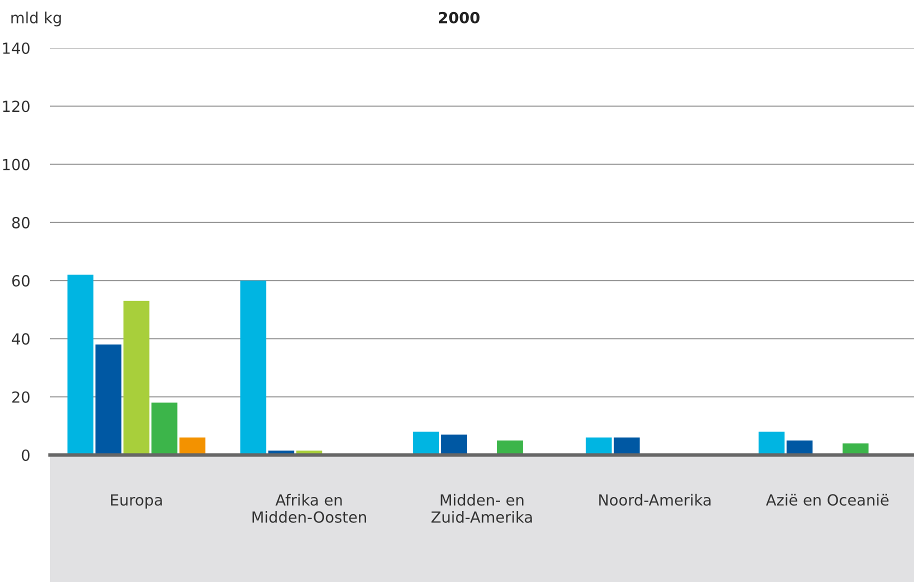 The width and height of the screenshot is (914, 582). What do you see at coordinates (481, 508) in the screenshot?
I see `x-tick-label: Midden- en Zuid-Amerika` at bounding box center [481, 508].